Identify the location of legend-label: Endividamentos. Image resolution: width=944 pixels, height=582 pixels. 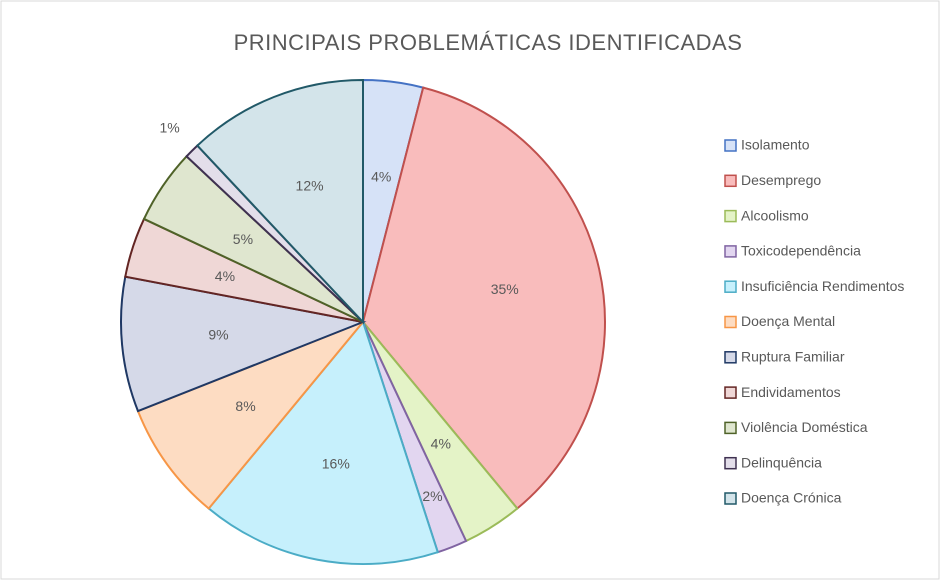
(791, 392).